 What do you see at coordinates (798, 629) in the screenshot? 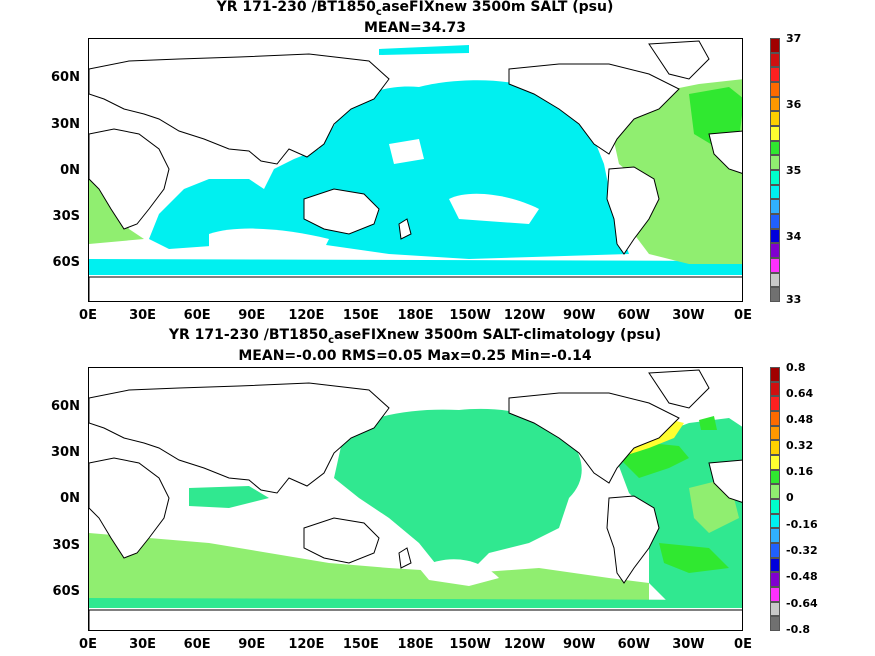
I see `panel2-colorbar-label: -0.8` at bounding box center [798, 629].